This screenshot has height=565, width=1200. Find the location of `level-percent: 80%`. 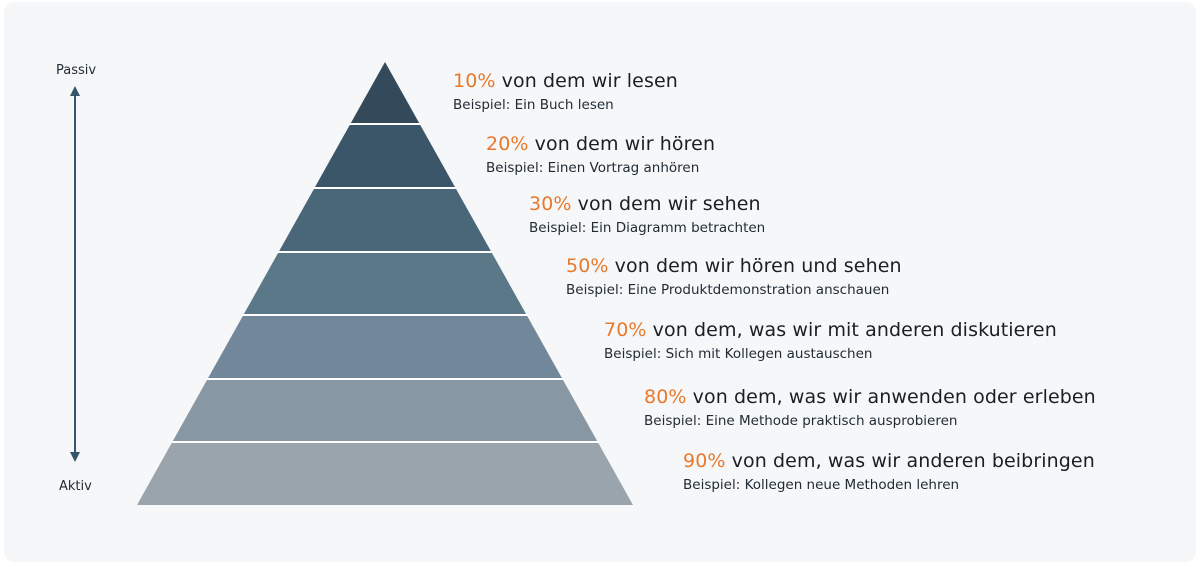

level-percent: 80% is located at coordinates (665, 397).